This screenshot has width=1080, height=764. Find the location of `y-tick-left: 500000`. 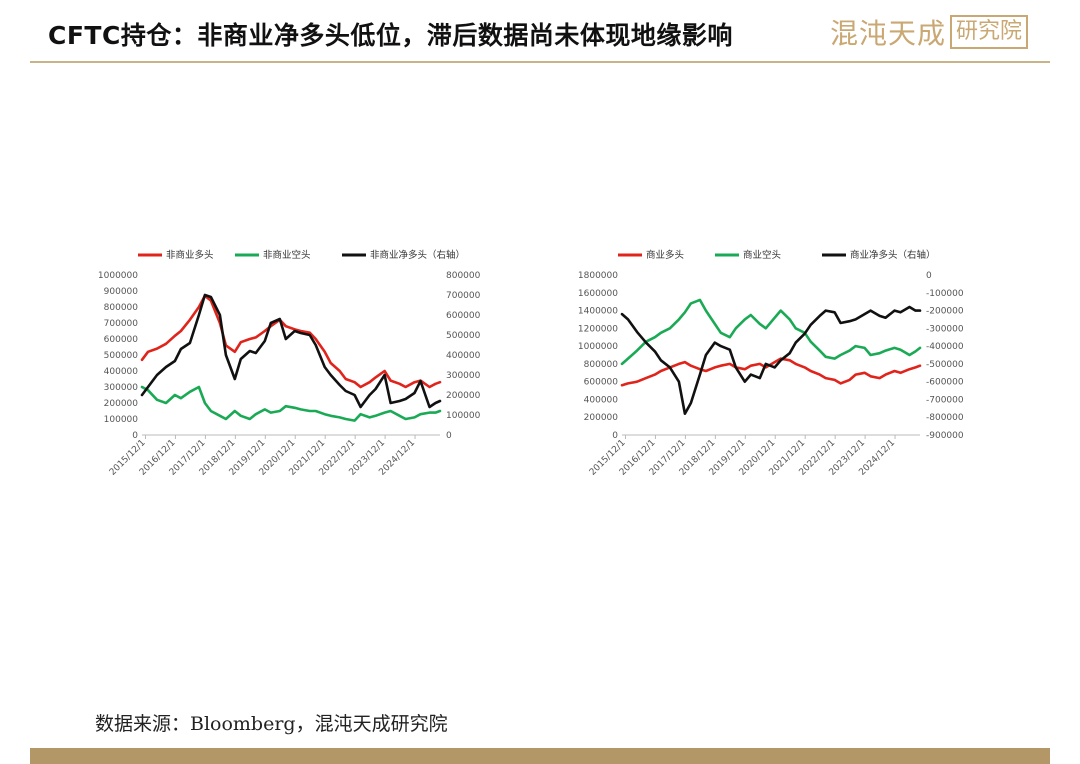

y-tick-left: 500000 is located at coordinates (121, 356).